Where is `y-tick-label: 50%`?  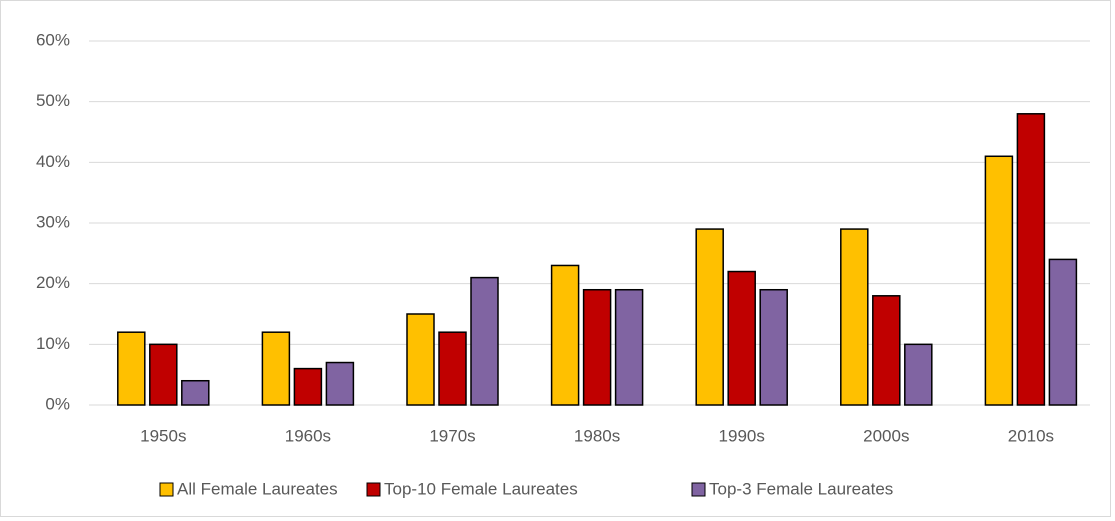 y-tick-label: 50% is located at coordinates (53, 100).